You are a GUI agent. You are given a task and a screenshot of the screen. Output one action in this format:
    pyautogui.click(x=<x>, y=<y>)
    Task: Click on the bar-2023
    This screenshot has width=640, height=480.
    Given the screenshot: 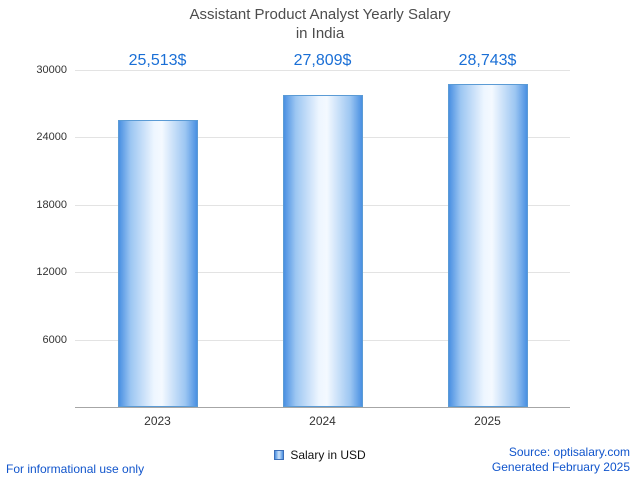 What is the action you would take?
    pyautogui.click(x=157, y=263)
    